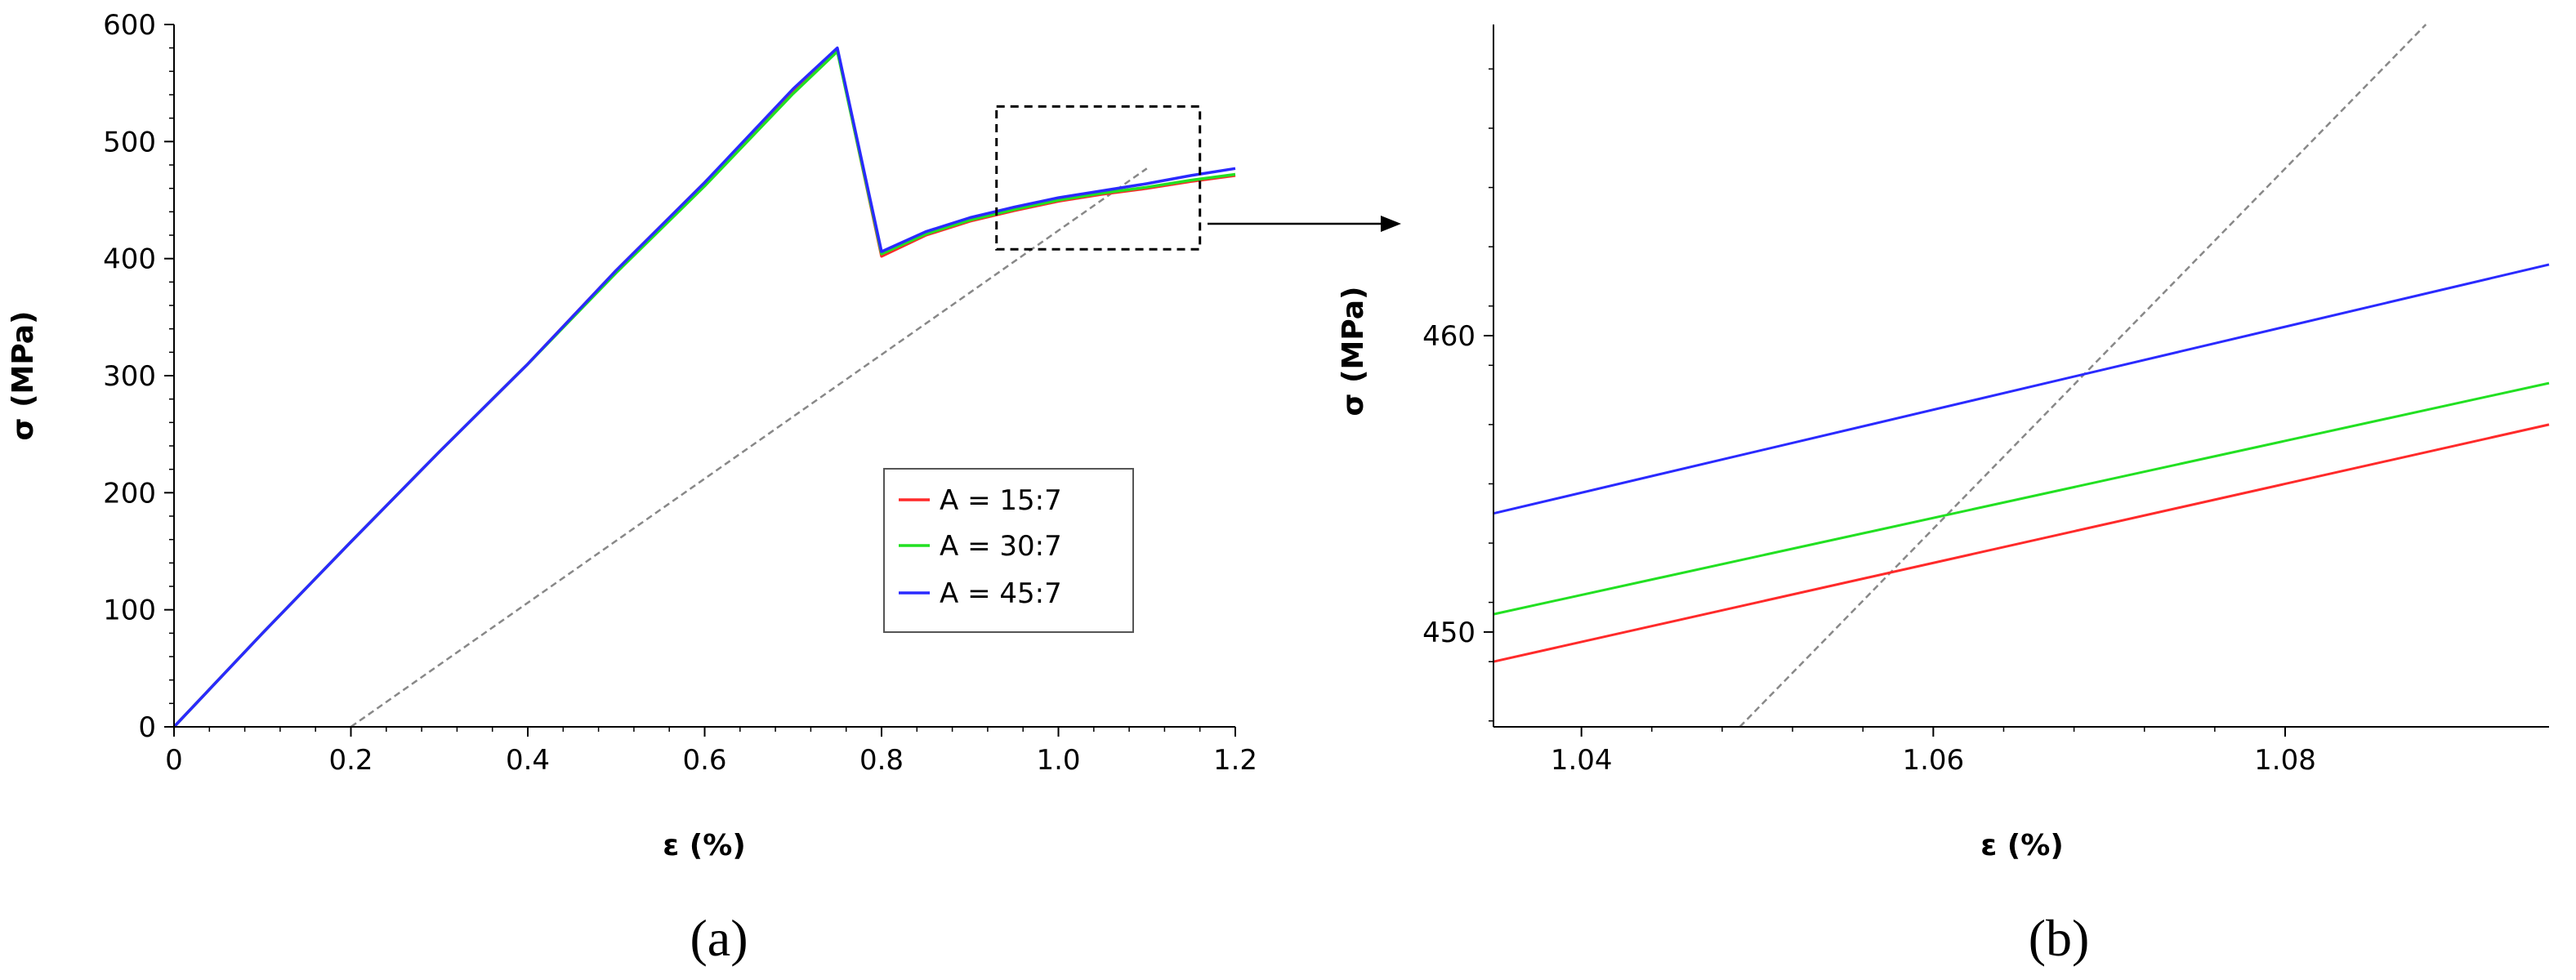  What do you see at coordinates (1582, 760) in the screenshot?
I see `pb-x-tick-label: 1.04` at bounding box center [1582, 760].